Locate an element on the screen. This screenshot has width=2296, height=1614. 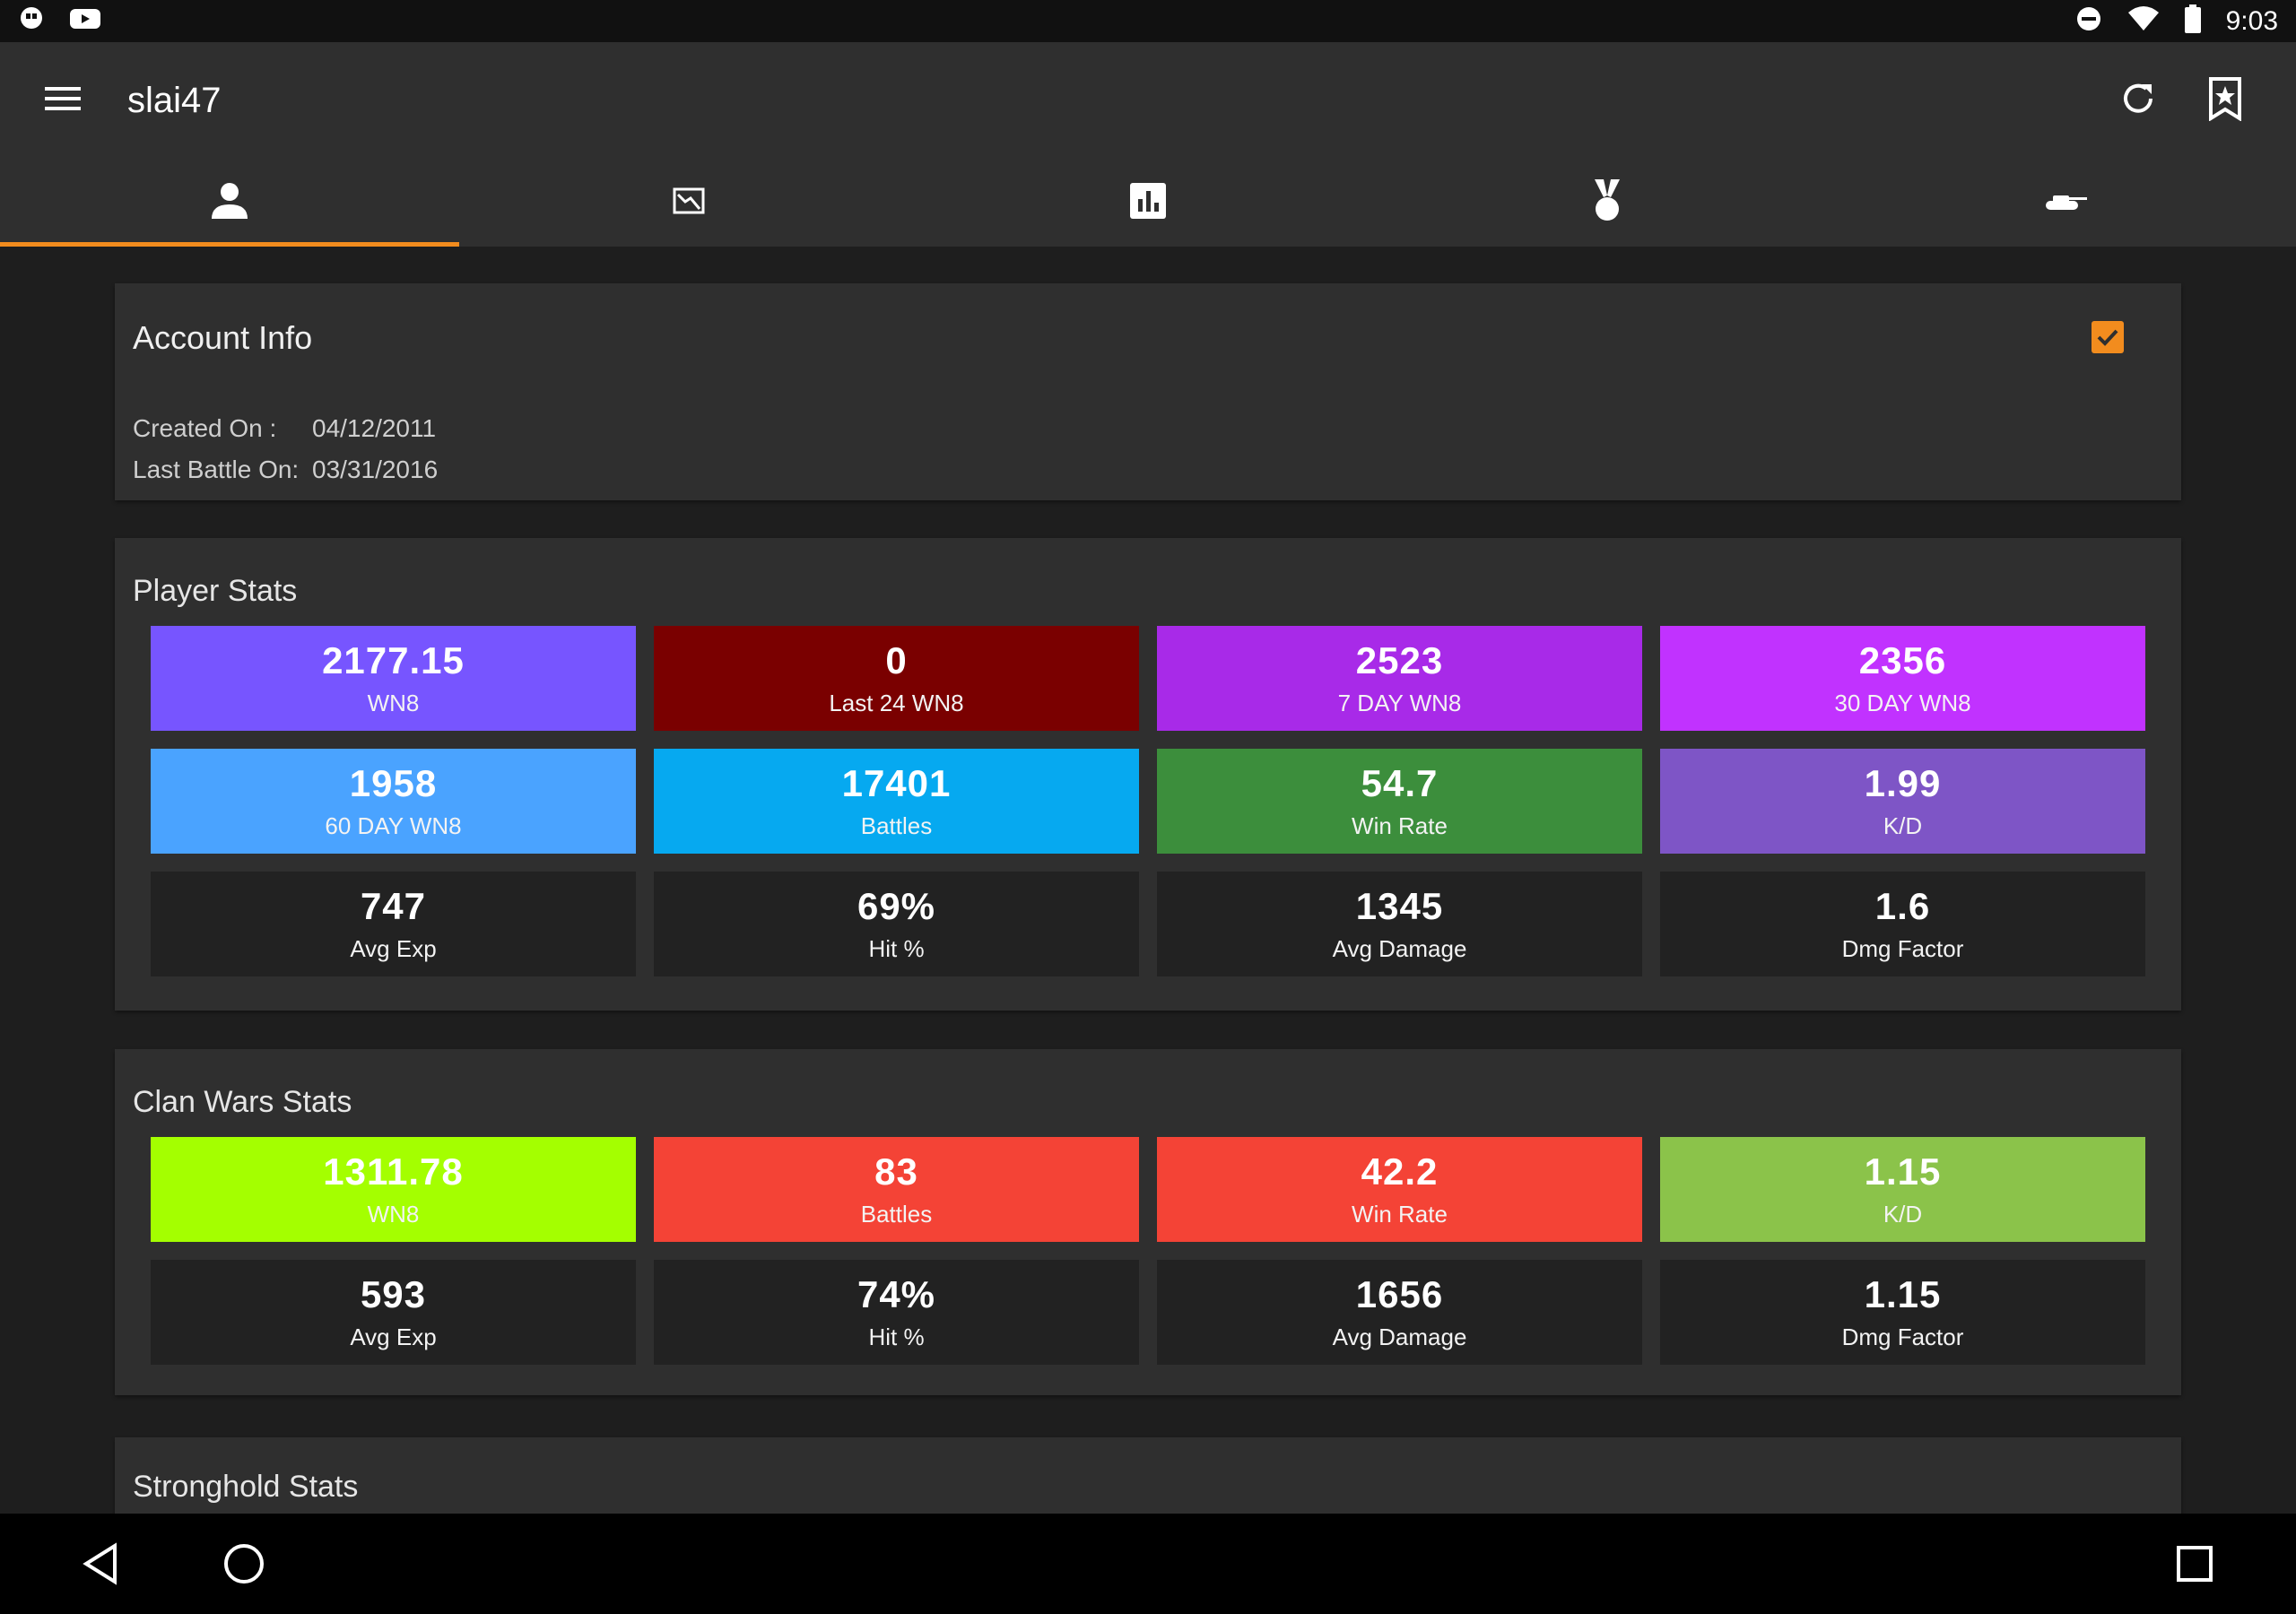
stronghold-stats-title: Stronghold Stats is located at coordinates (246, 1487).